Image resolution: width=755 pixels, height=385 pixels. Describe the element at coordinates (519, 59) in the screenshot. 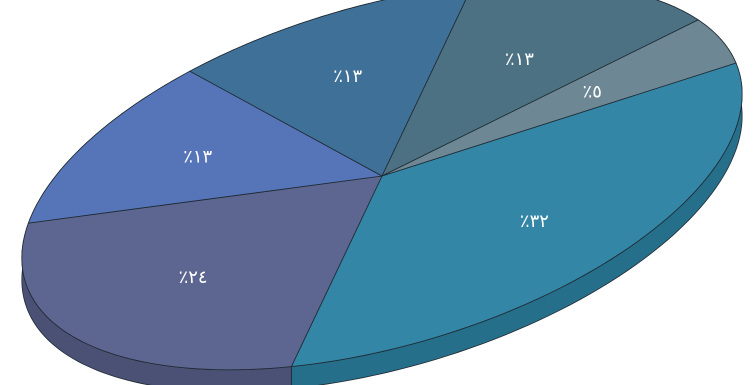

I see `pie-slice-label-4: ٪١٣` at that location.